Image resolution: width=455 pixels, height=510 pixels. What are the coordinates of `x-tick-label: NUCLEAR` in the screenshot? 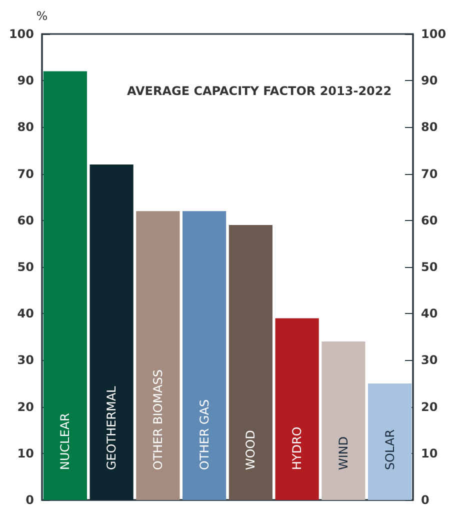 It's located at (65, 441).